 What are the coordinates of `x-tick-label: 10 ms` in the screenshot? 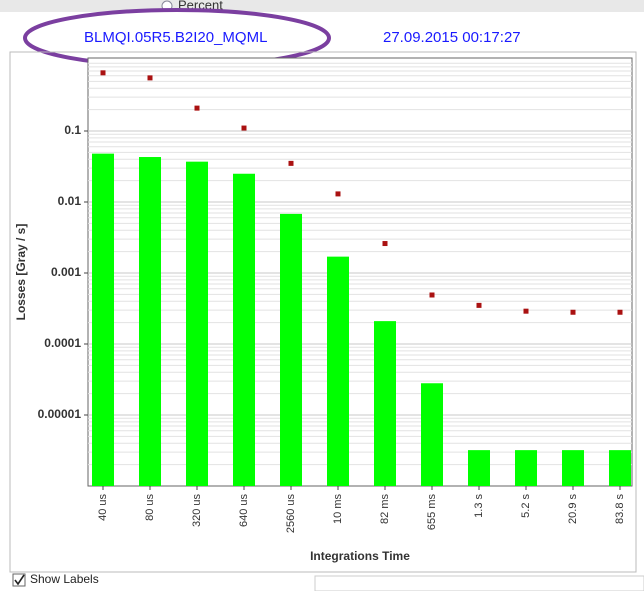 It's located at (338, 509).